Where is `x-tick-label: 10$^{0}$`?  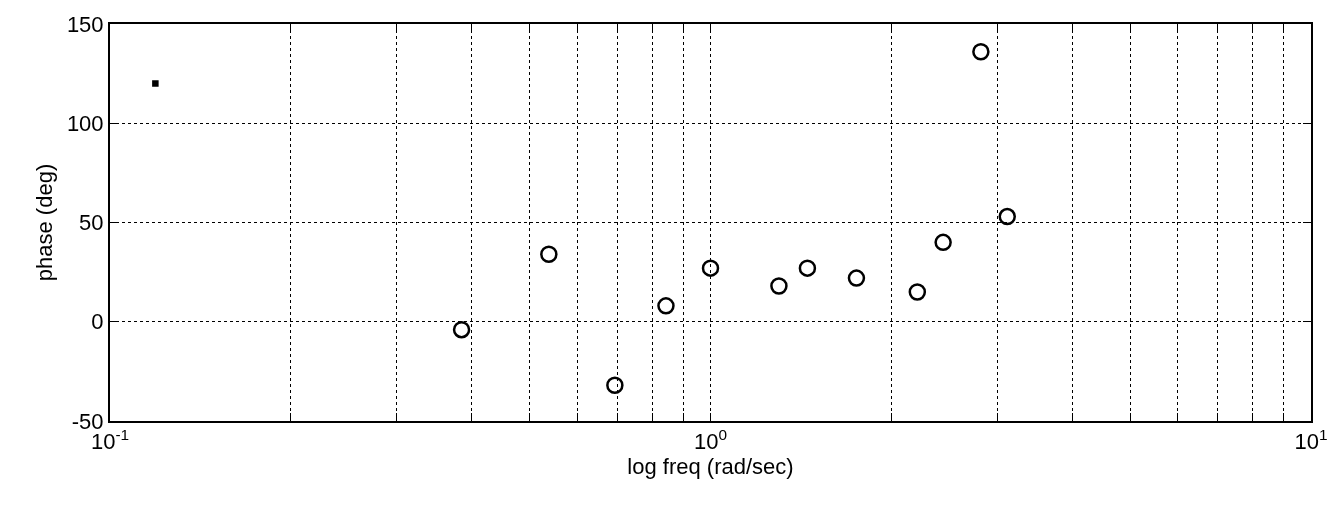 x-tick-label: 10$^{0}$ is located at coordinates (710, 440).